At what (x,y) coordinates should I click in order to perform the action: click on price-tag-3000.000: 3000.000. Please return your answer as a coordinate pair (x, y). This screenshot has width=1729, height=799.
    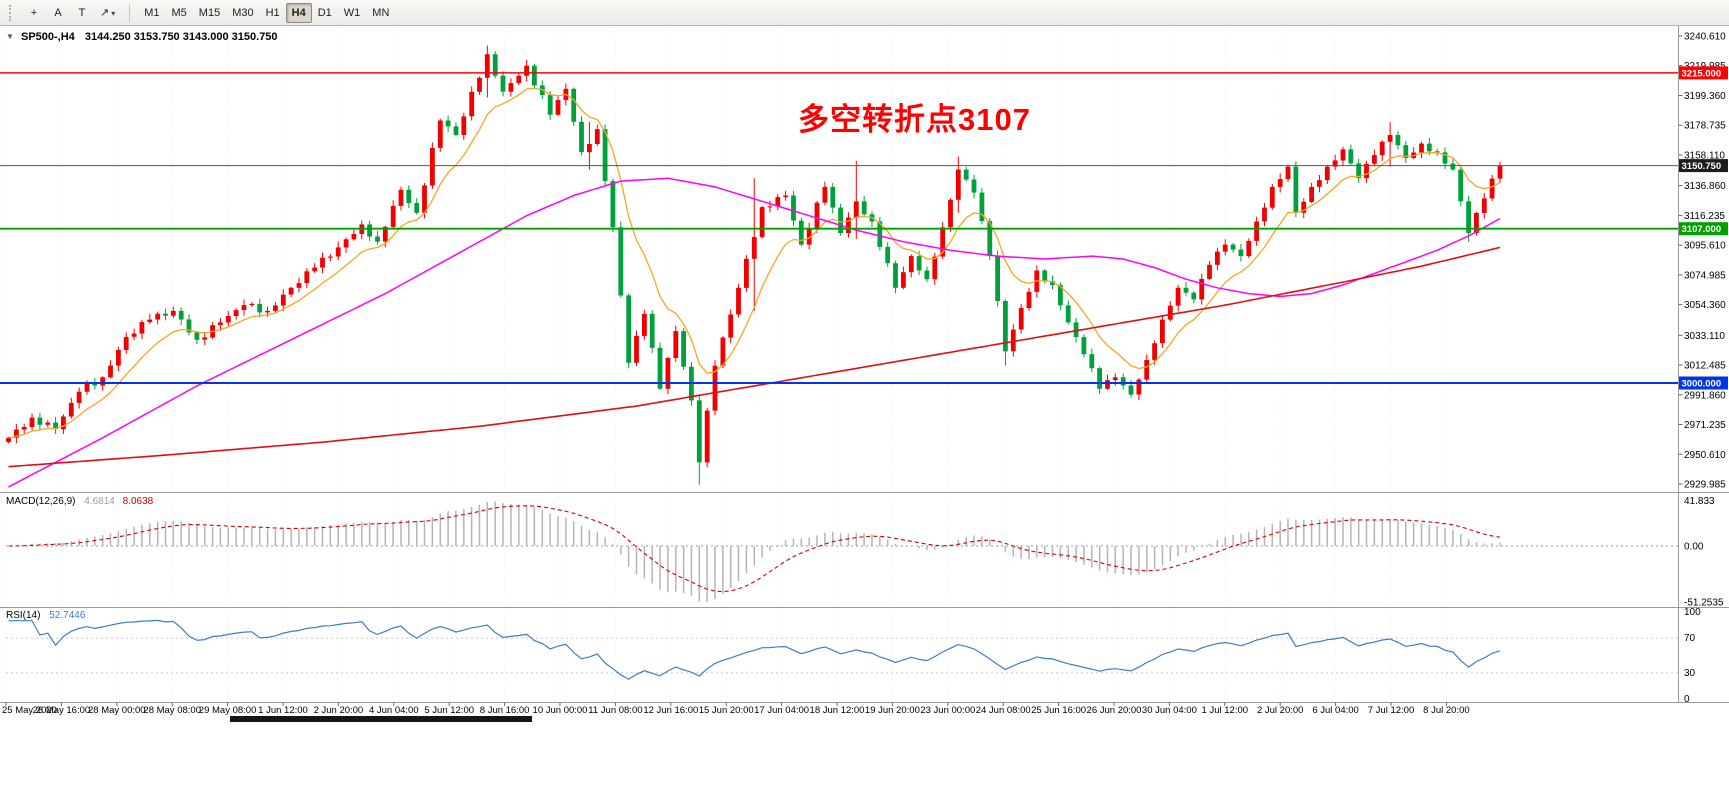
    Looking at the image, I should click on (1703, 383).